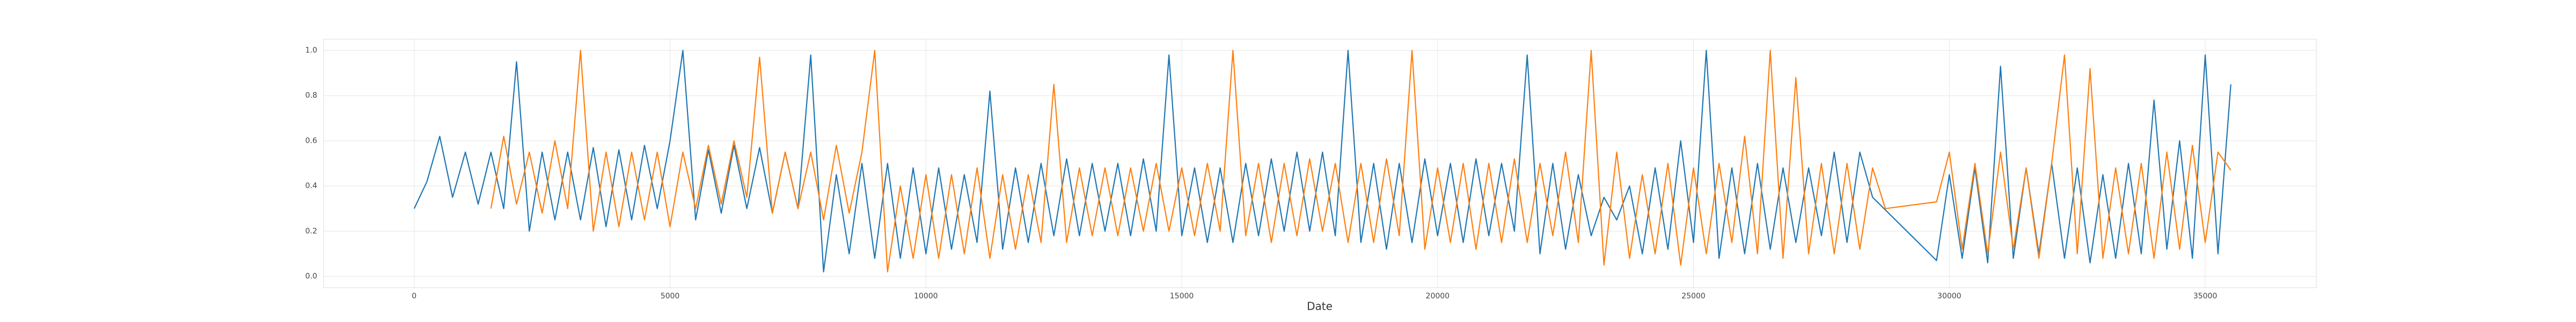 This screenshot has height=322, width=2576. Describe the element at coordinates (926, 296) in the screenshot. I see `x-tick-label: 10000` at that location.